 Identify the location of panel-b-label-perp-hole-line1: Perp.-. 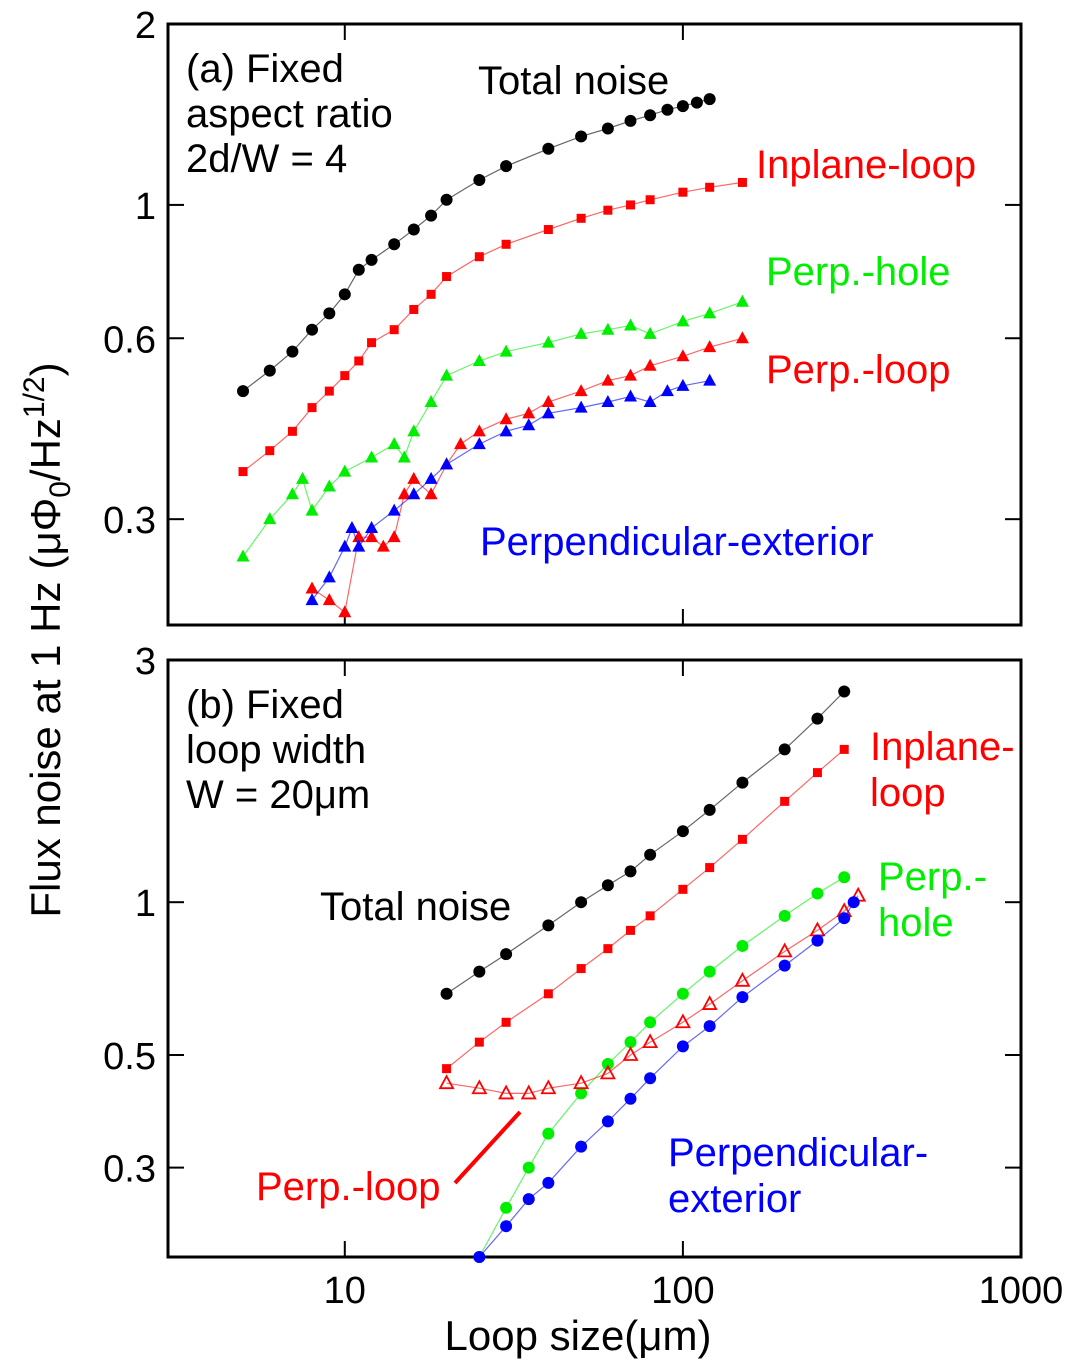
(932, 877).